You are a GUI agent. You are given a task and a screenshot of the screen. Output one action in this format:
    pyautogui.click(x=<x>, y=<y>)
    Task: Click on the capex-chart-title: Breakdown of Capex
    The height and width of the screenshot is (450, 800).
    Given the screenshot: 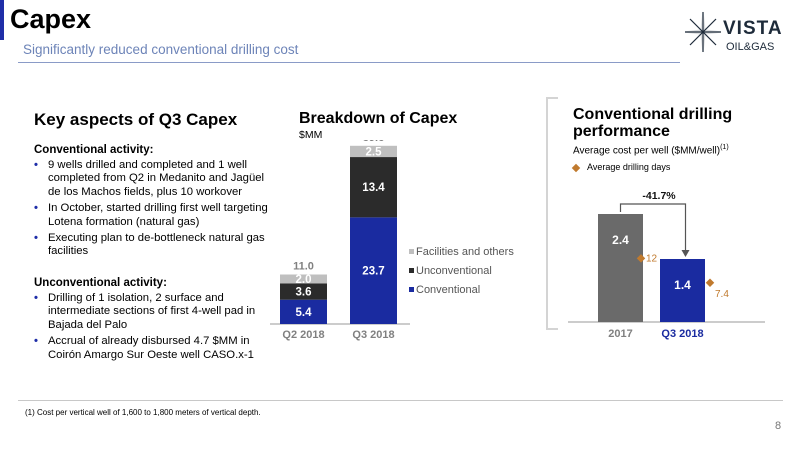 What is the action you would take?
    pyautogui.click(x=378, y=118)
    